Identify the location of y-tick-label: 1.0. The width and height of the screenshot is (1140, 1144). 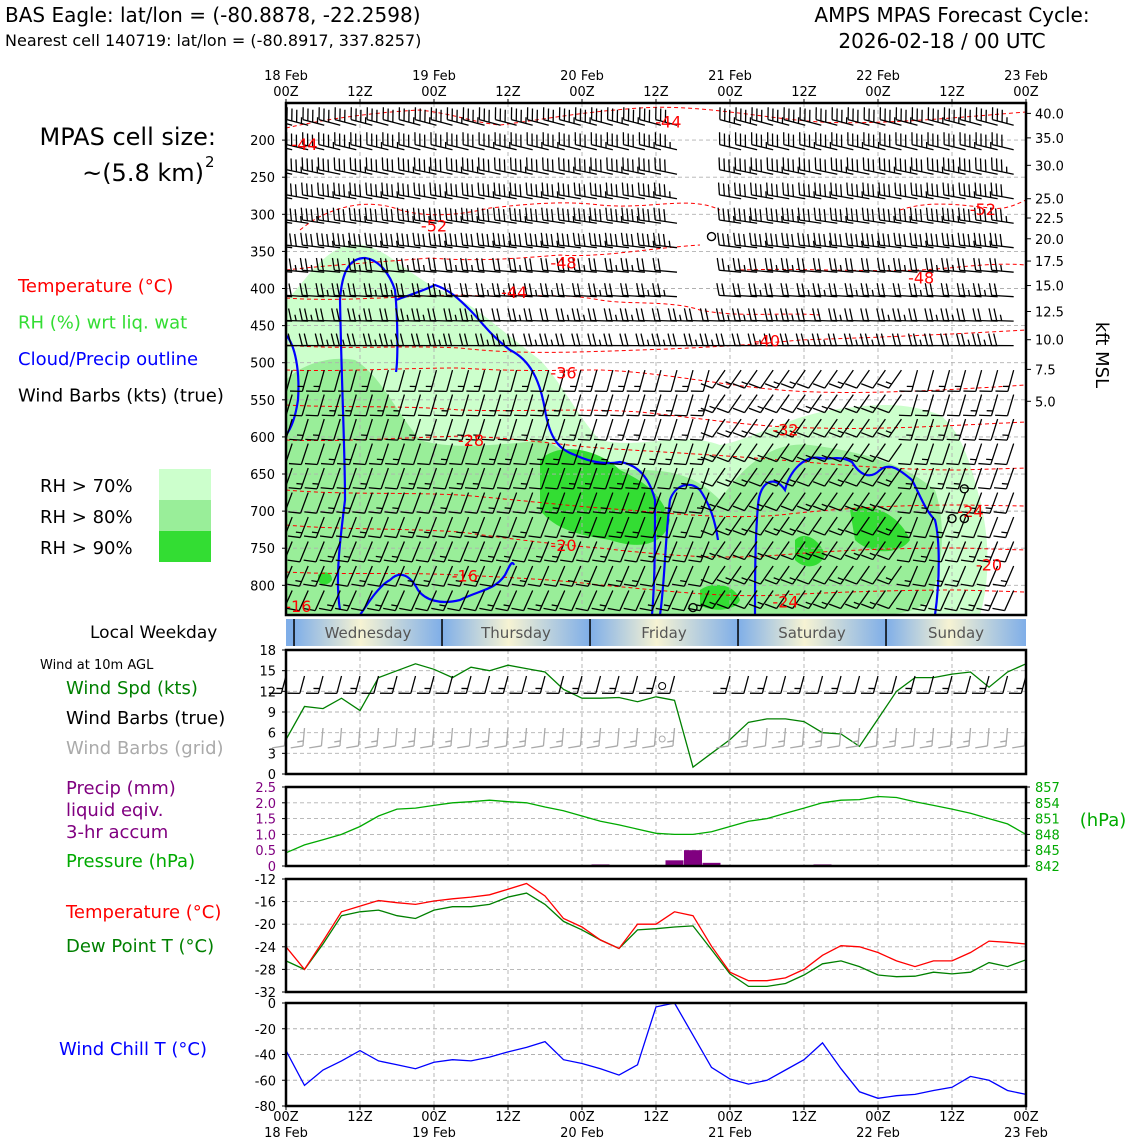
(265, 835).